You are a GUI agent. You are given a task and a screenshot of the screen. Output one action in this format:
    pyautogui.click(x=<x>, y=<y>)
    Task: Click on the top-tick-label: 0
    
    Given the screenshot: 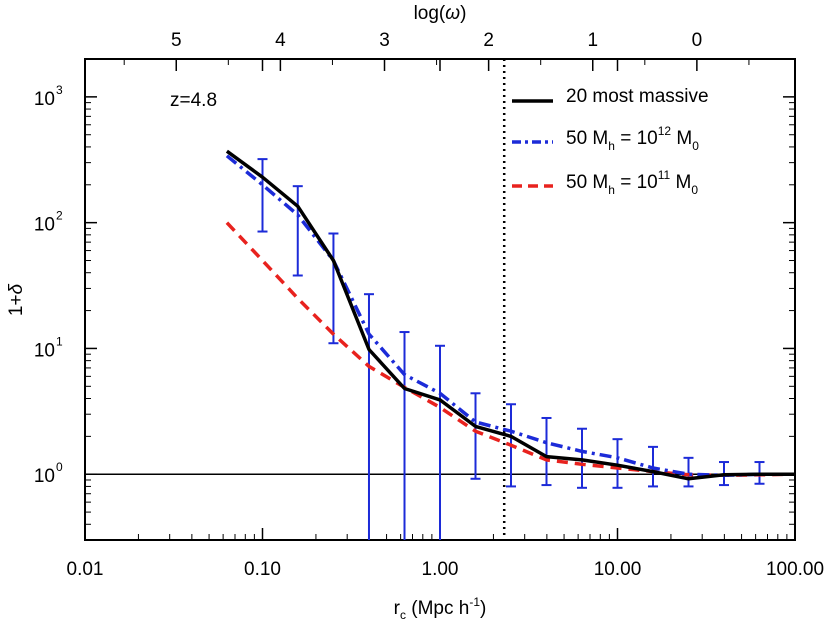 What is the action you would take?
    pyautogui.click(x=697, y=40)
    